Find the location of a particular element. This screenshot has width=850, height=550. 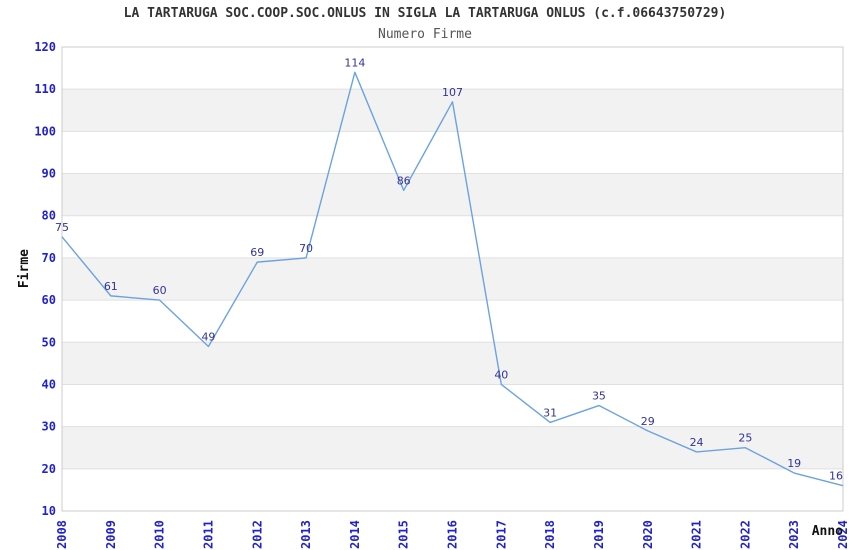

svg-text: 2012 is located at coordinates (257, 534).